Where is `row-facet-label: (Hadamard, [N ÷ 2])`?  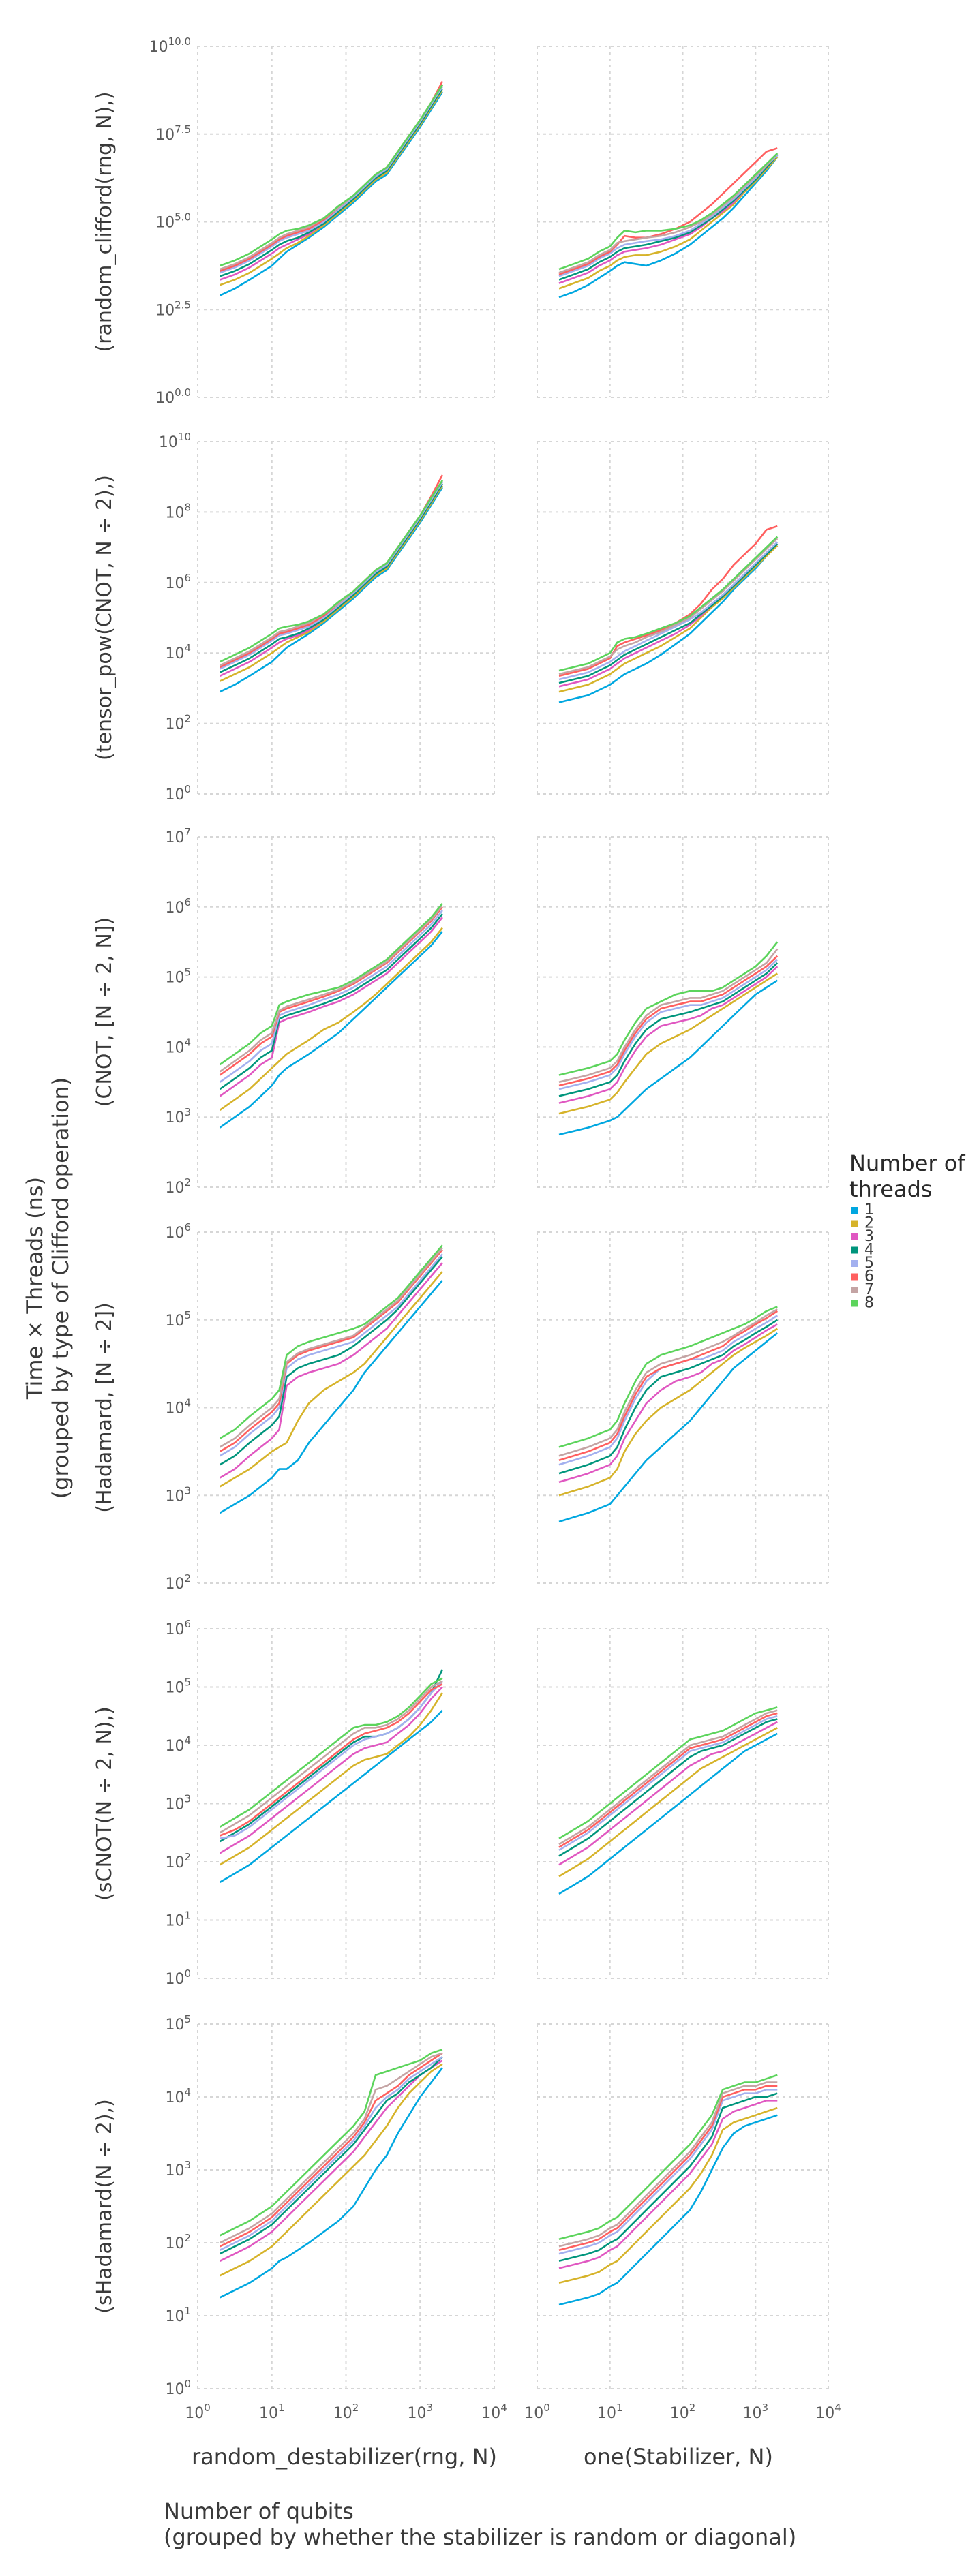
row-facet-label: (Hadamard, [N ÷ 2]) is located at coordinates (105, 1407).